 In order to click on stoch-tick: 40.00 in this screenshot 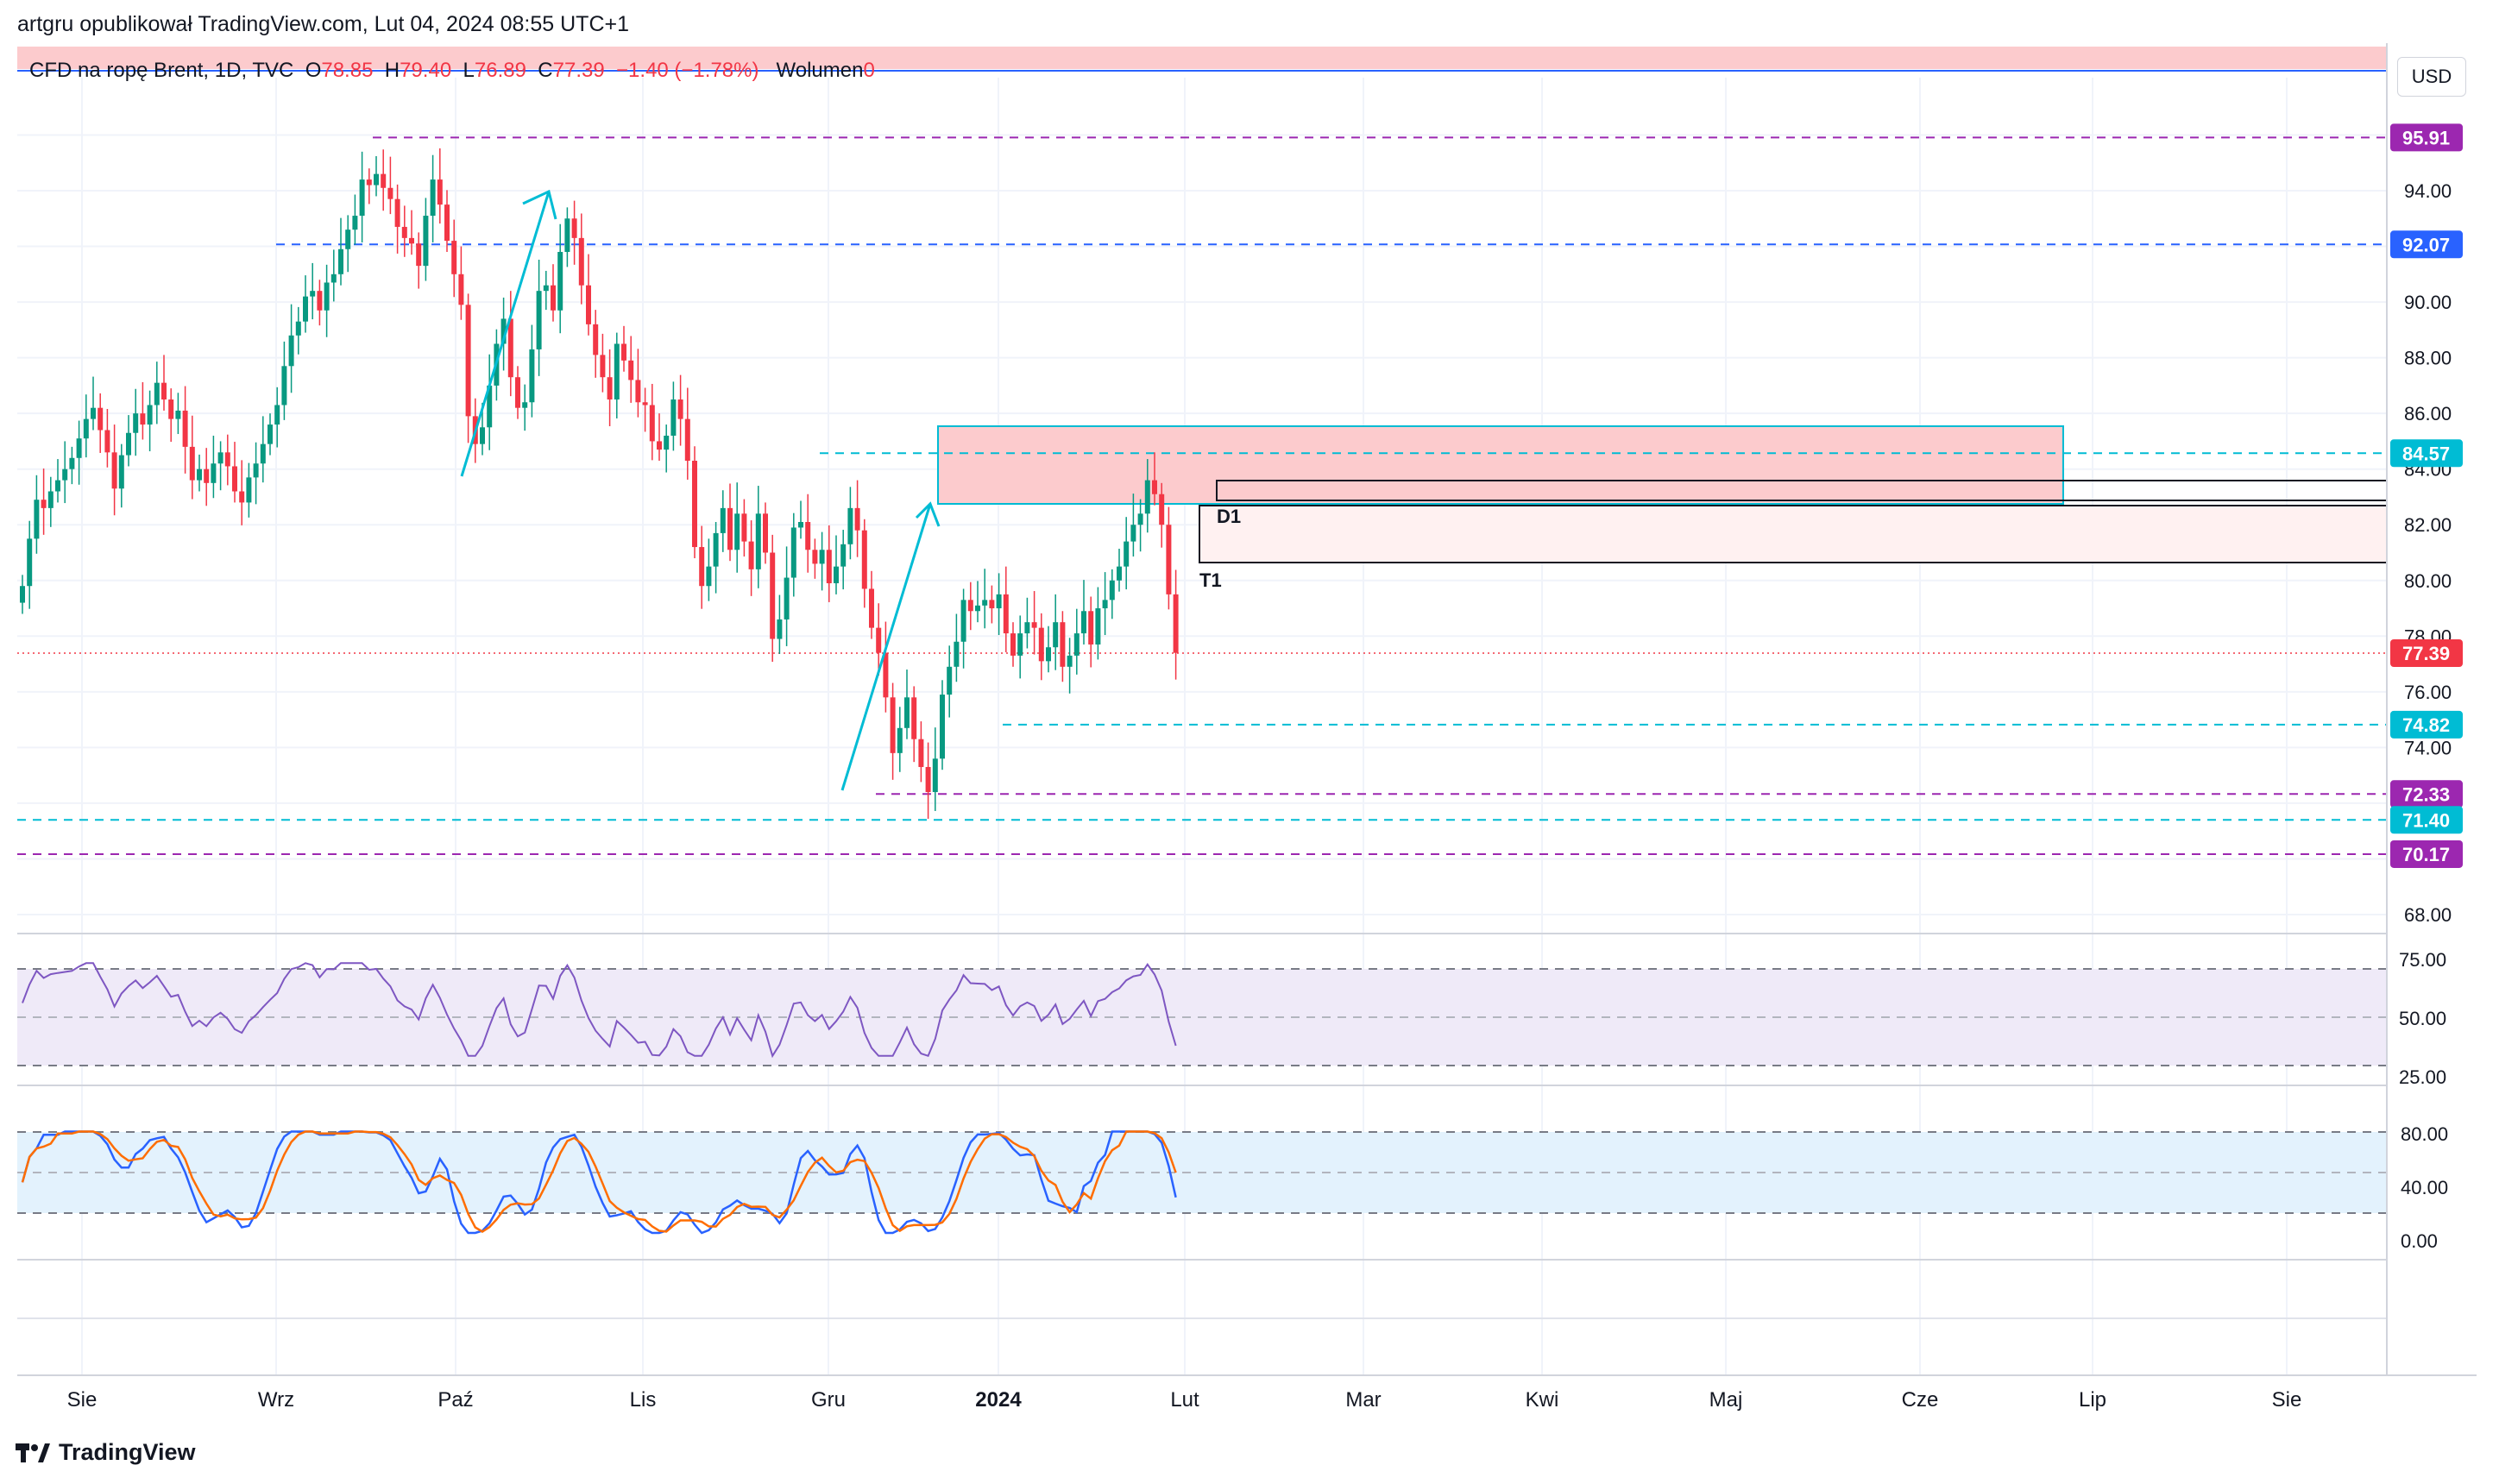, I will do `click(2424, 1187)`.